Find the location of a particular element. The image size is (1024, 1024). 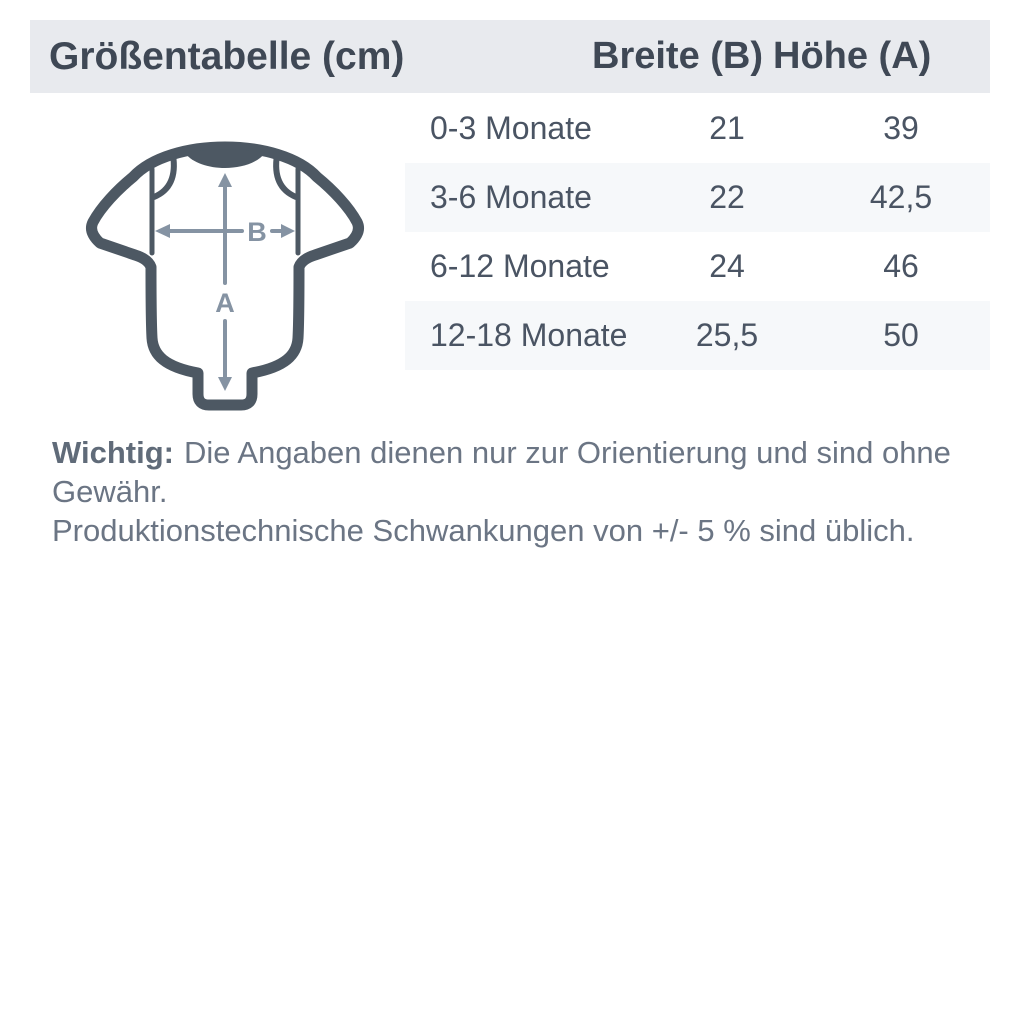

size-label: 3-6 Monate is located at coordinates (511, 197).